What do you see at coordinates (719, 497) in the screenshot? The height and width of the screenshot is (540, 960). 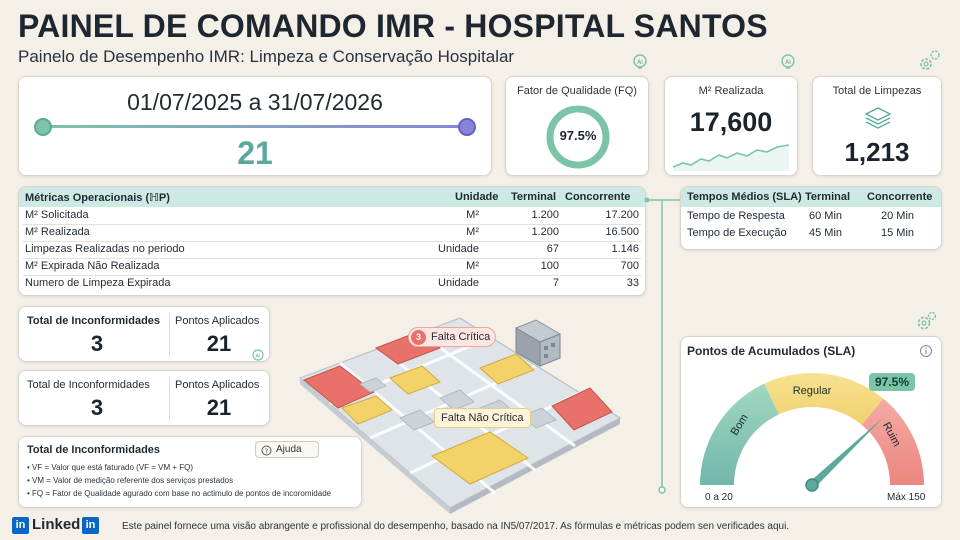 I see `gauge-min-label: 0 a 20` at bounding box center [719, 497].